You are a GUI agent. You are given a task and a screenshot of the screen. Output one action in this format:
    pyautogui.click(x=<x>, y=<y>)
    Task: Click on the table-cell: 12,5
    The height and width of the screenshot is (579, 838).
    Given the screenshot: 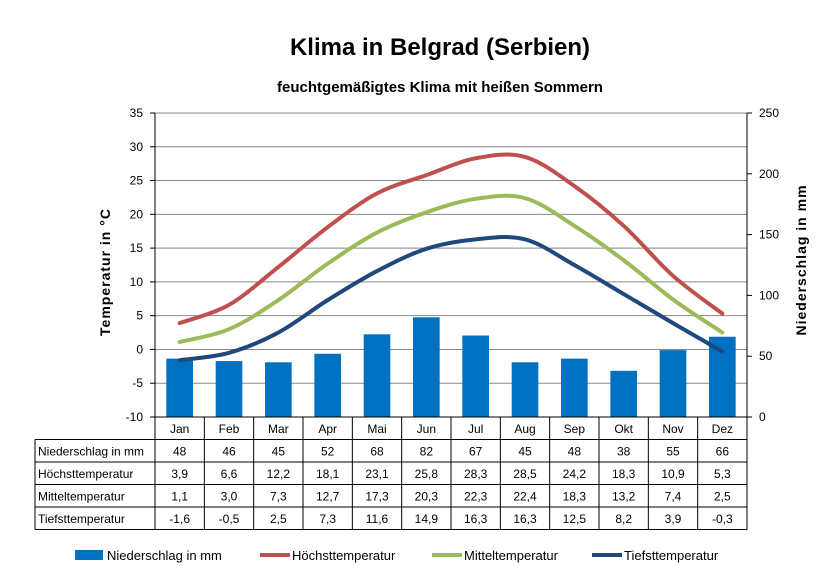 What is the action you would take?
    pyautogui.click(x=575, y=519)
    